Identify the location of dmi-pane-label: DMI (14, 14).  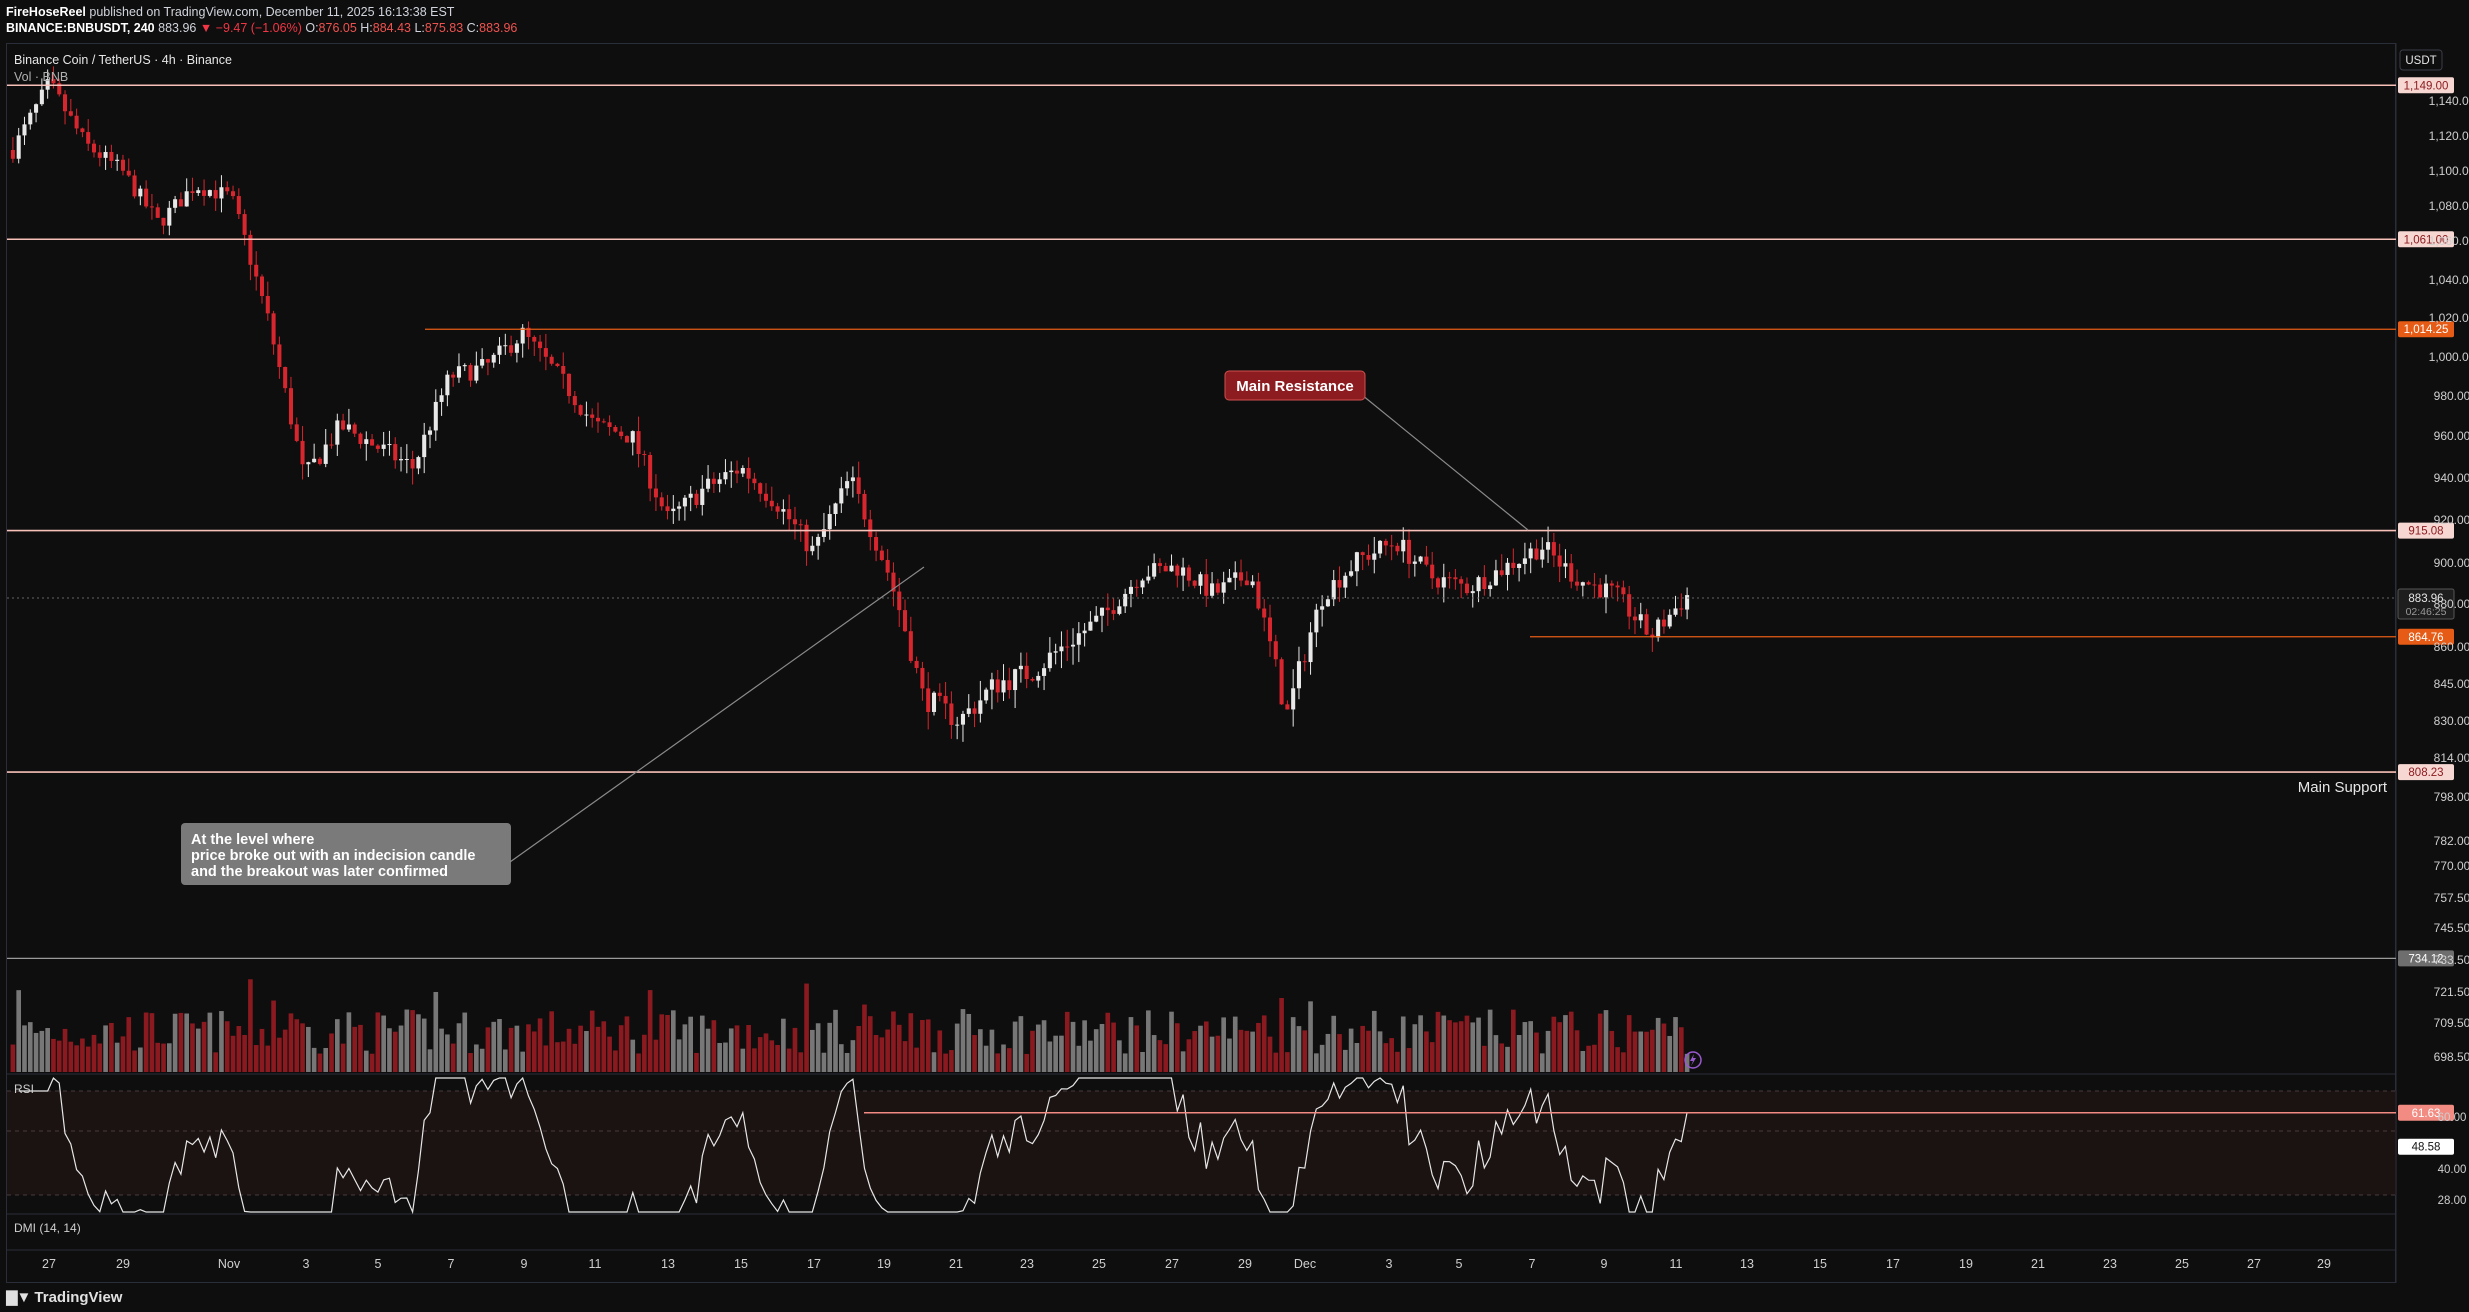
(47, 1228).